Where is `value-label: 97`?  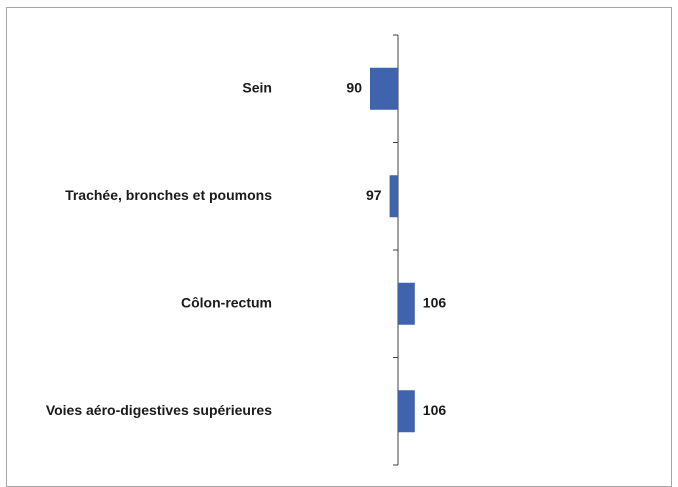
value-label: 97 is located at coordinates (374, 195).